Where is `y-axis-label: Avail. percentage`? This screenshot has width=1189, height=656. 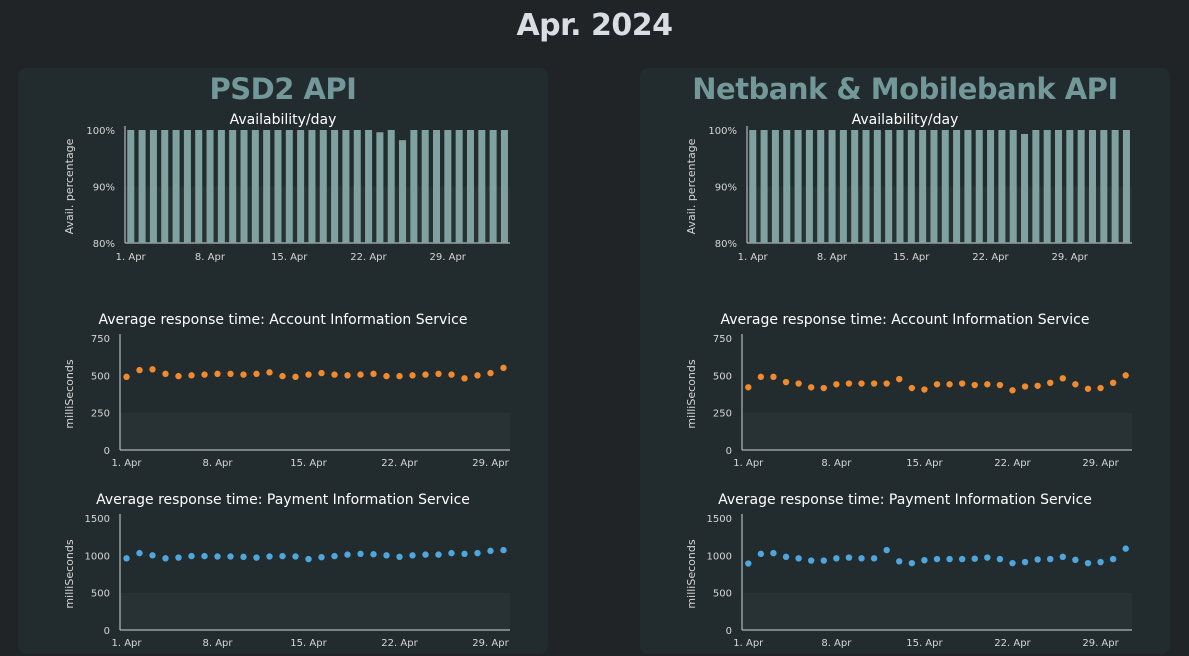
y-axis-label: Avail. percentage is located at coordinates (69, 186).